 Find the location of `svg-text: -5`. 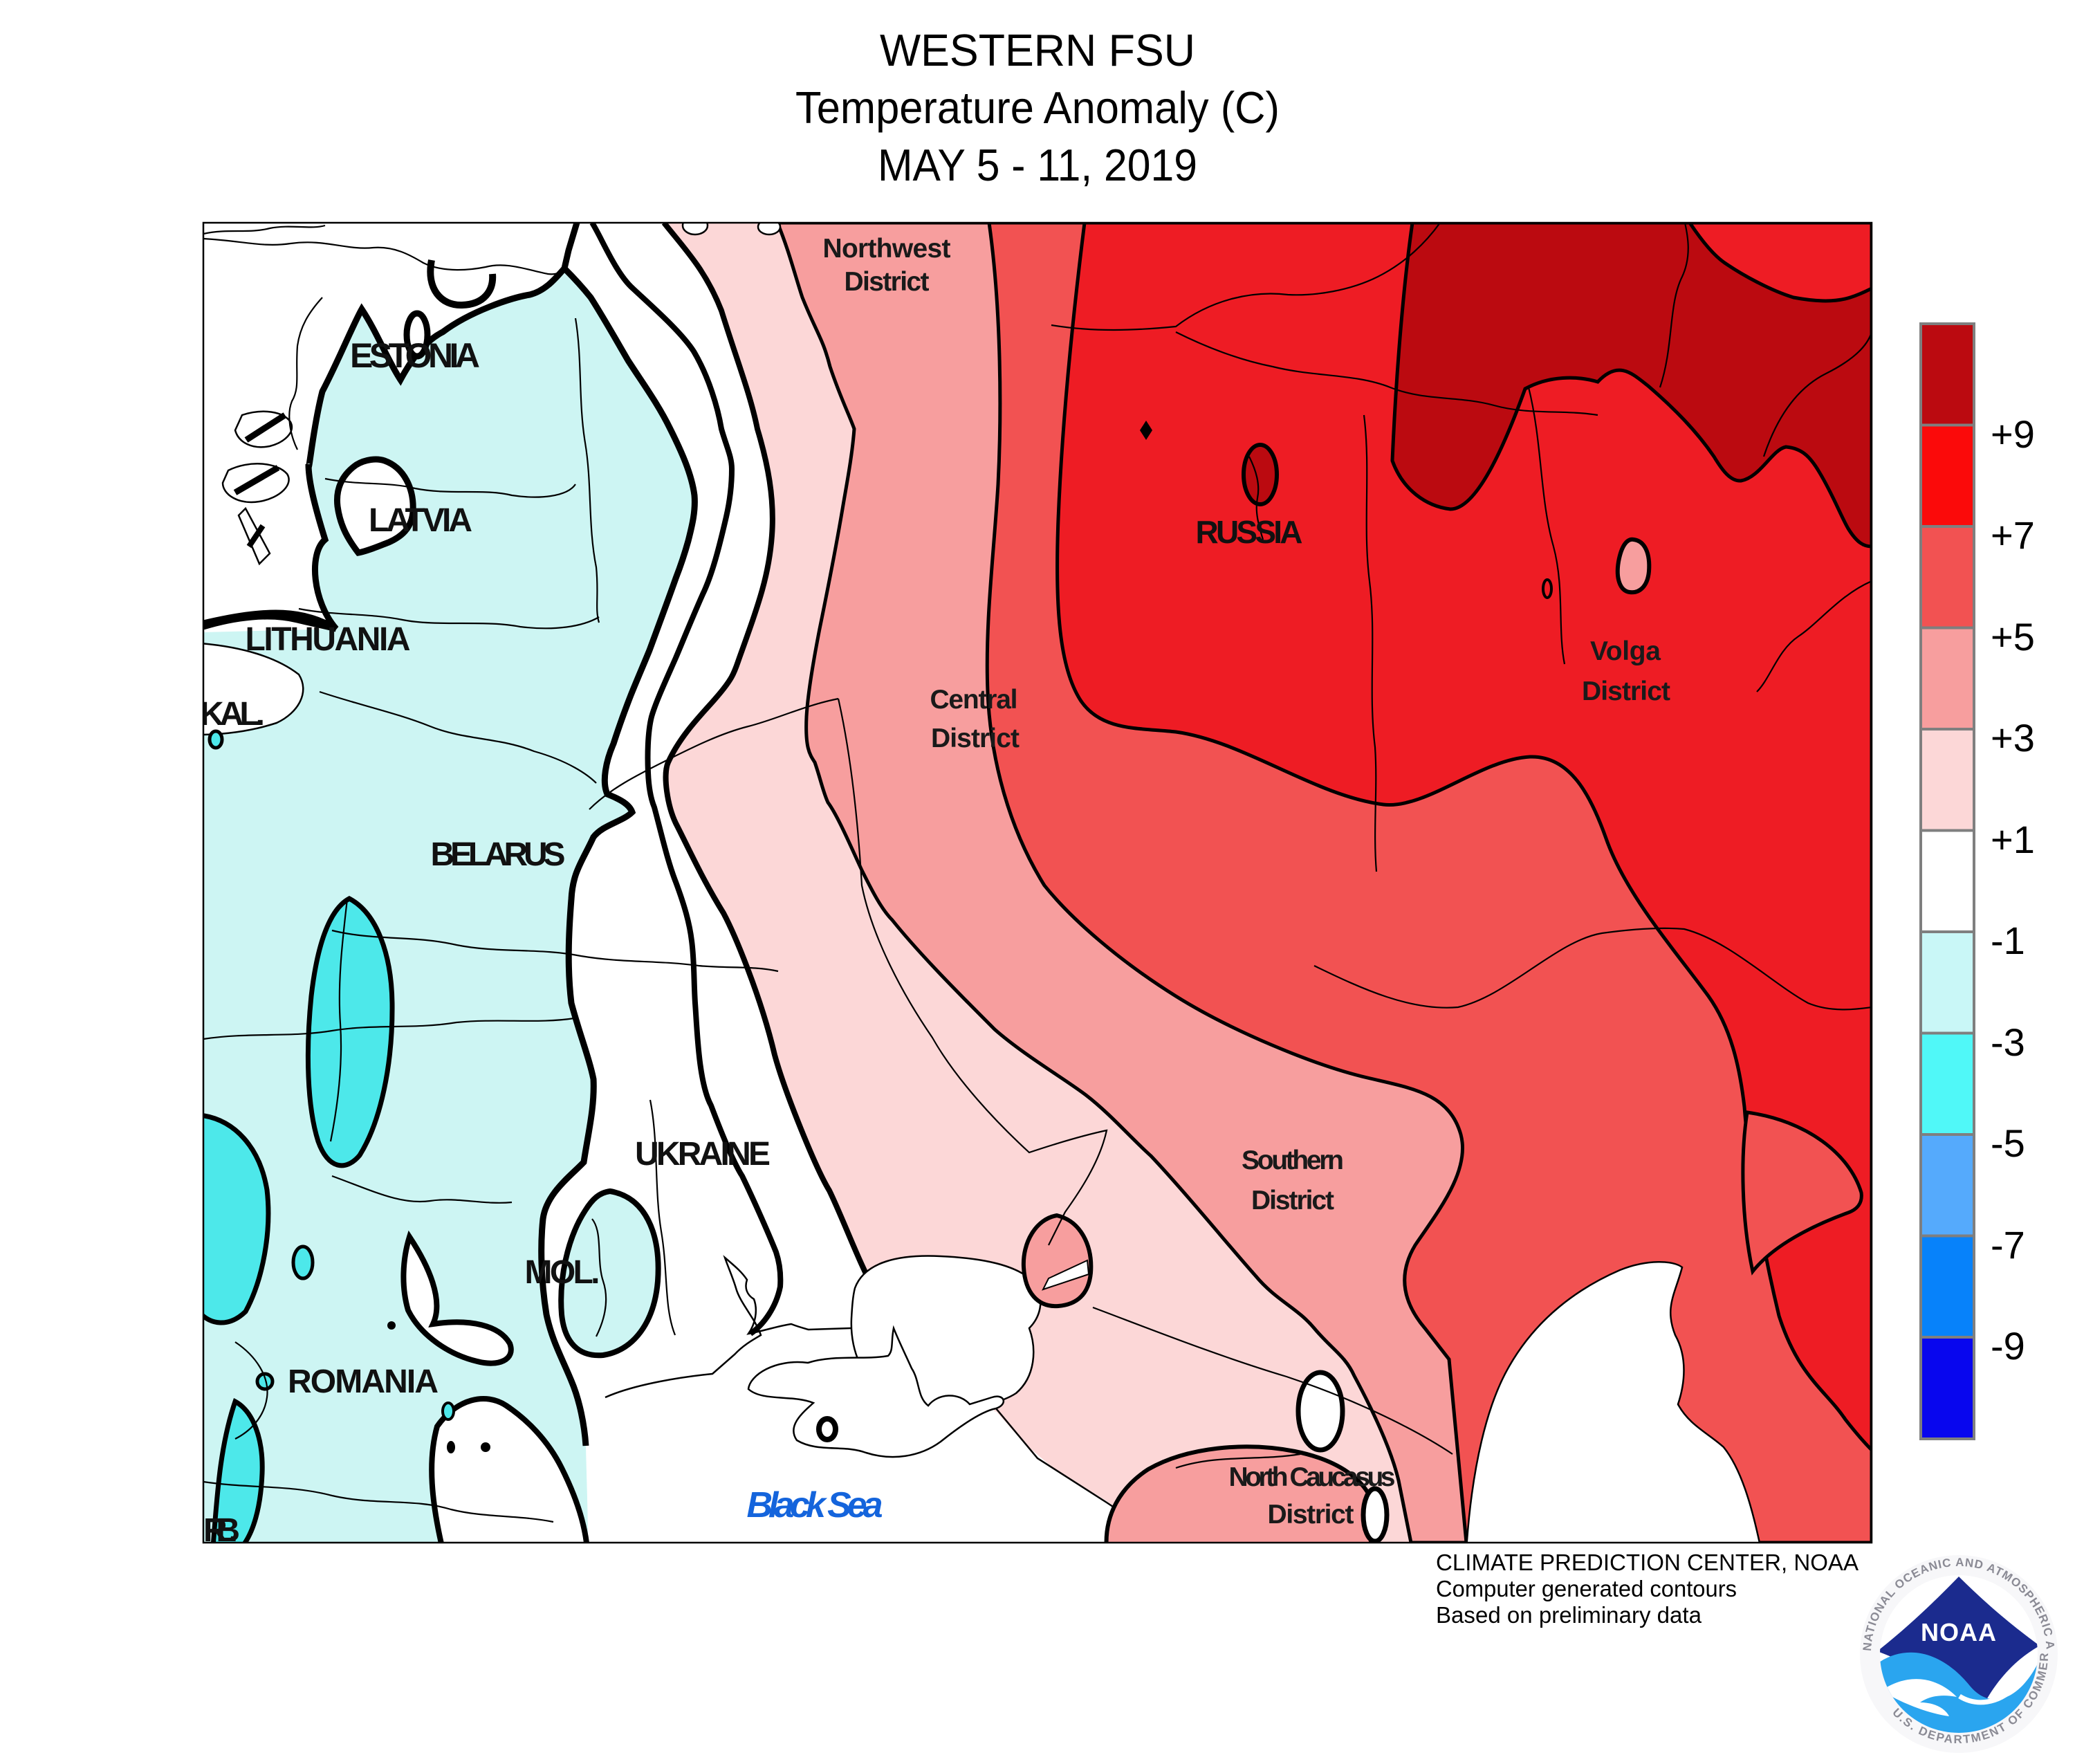

svg-text: -5 is located at coordinates (2008, 1143).